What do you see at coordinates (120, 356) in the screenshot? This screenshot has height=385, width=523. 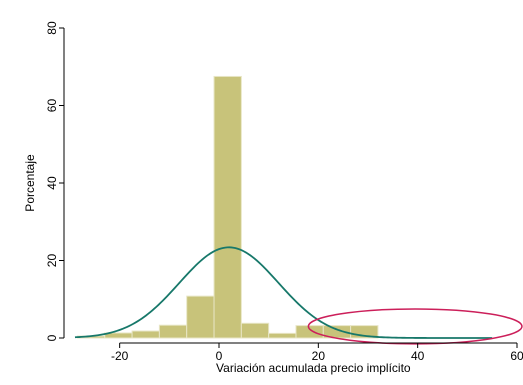 I see `x-tick-label: -20` at bounding box center [120, 356].